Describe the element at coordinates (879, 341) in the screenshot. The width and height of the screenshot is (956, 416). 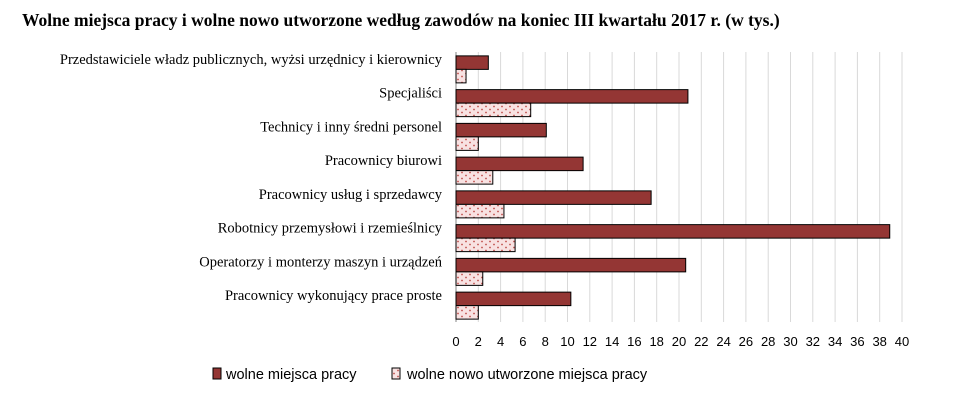
I see `x-tick-label: 38` at that location.